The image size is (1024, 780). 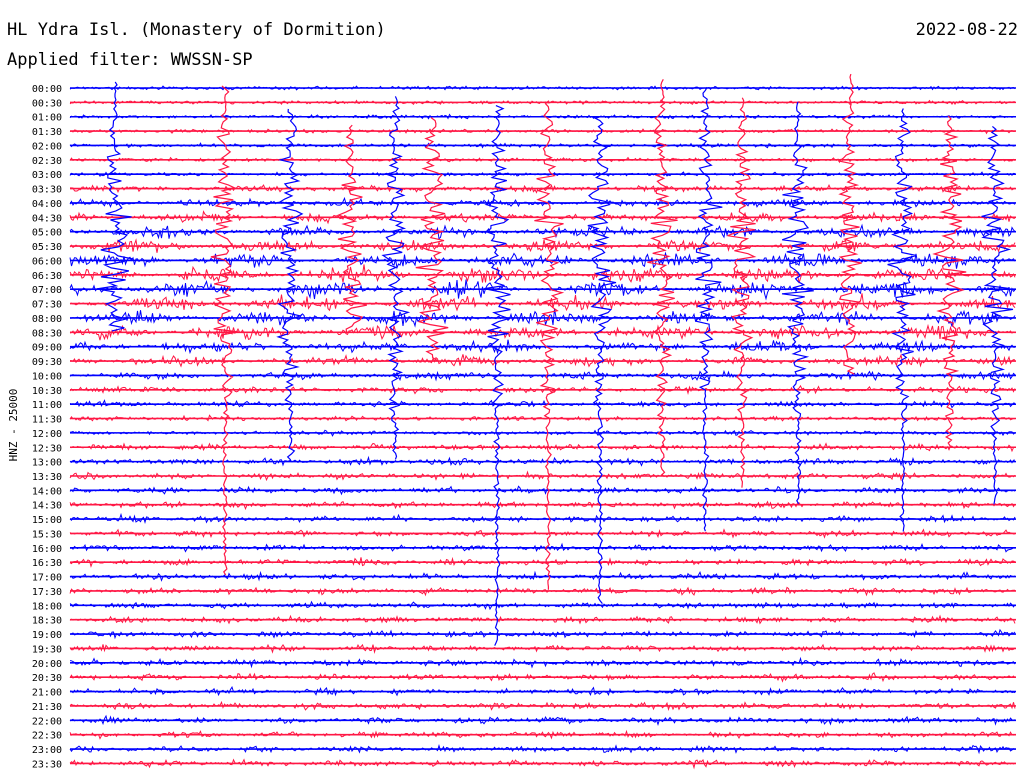 What do you see at coordinates (47, 290) in the screenshot?
I see `row-label: 07:00` at bounding box center [47, 290].